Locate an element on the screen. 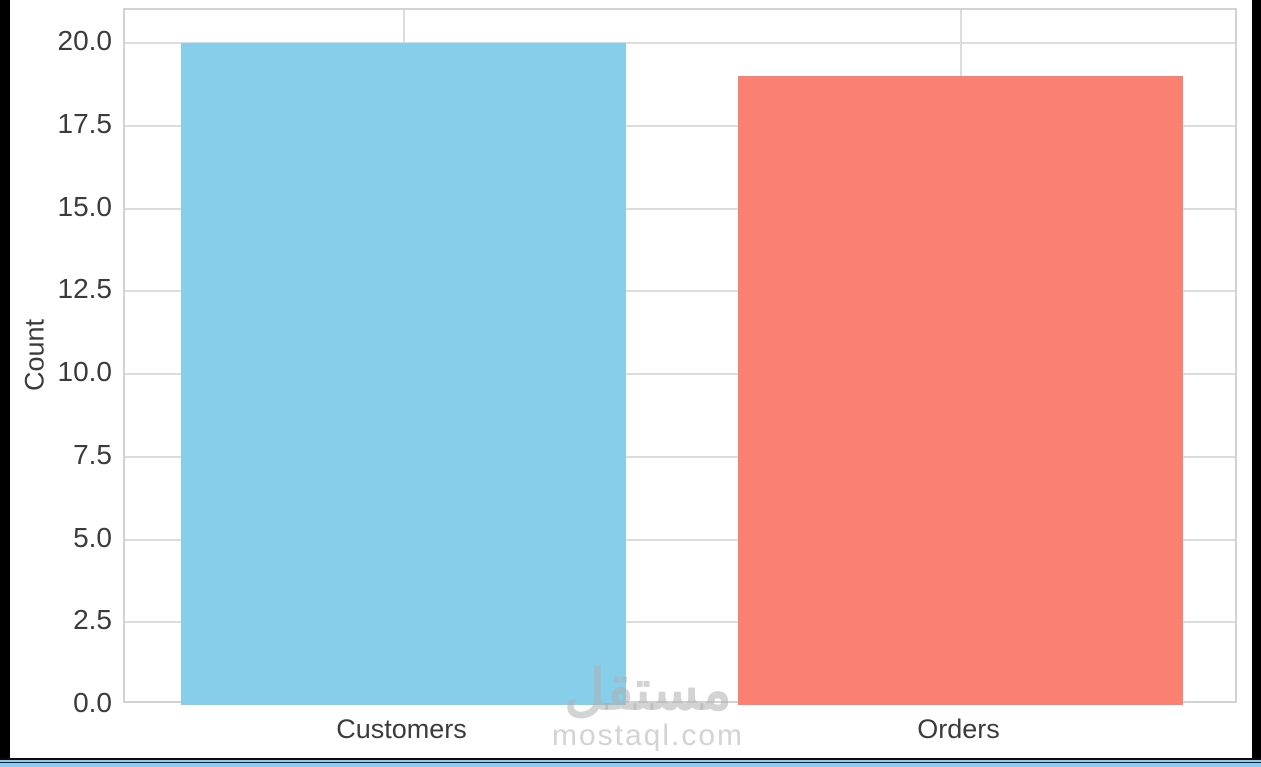  frame-right-border is located at coordinates (1256, 380).